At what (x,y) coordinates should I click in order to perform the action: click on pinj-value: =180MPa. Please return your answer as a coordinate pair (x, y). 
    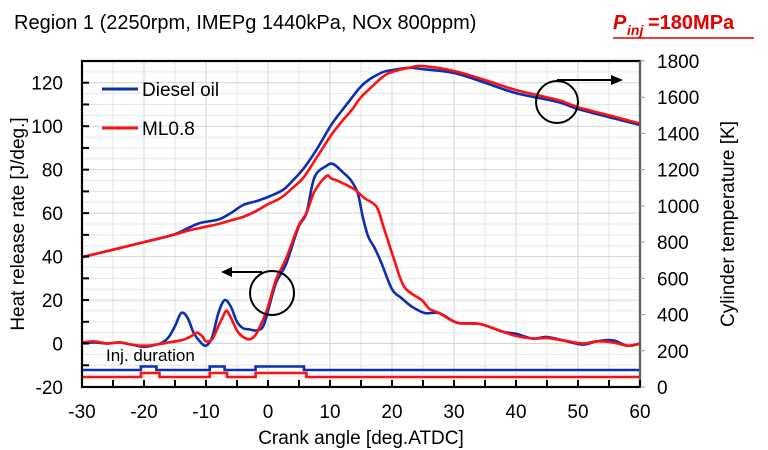
    Looking at the image, I should click on (691, 23).